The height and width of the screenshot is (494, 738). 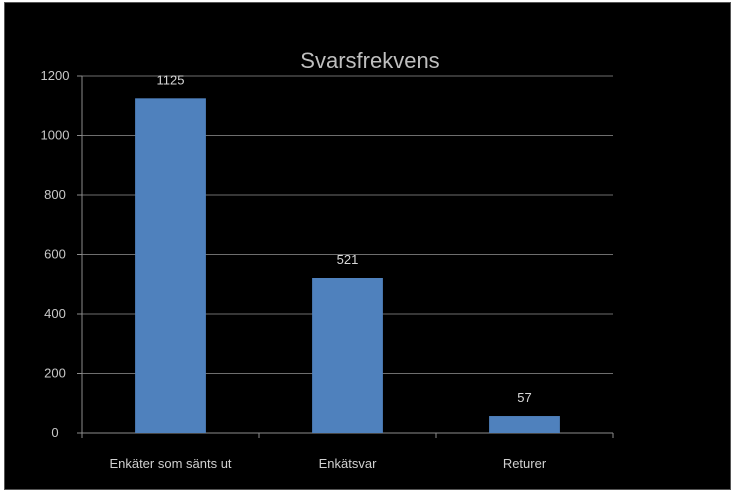 I want to click on chart-title: Svarsfrekvens, so click(x=369, y=60).